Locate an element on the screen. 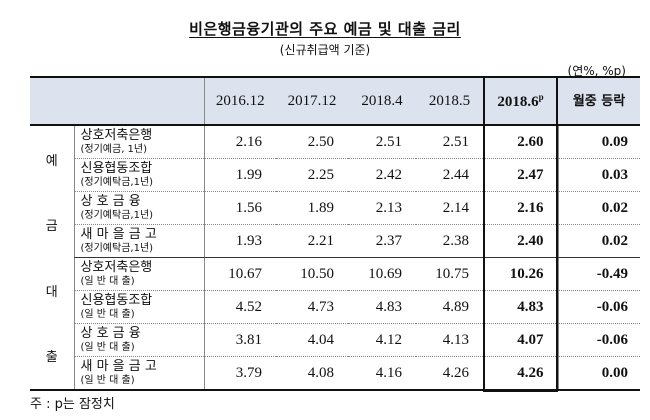  institution-cell: 상호저축은행 (정기예금, 1년) is located at coordinates (139, 142).